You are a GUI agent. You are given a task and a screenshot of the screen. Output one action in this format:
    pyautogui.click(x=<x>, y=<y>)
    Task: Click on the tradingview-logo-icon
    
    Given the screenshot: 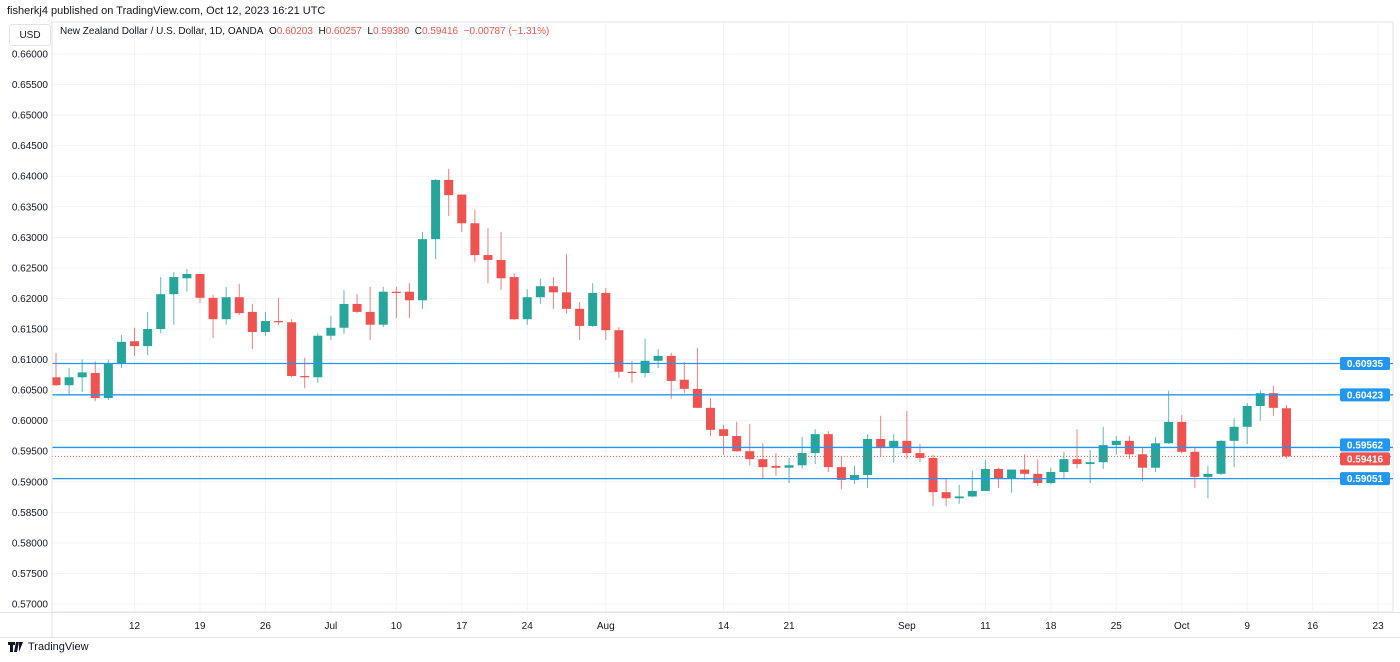 What is the action you would take?
    pyautogui.click(x=15, y=647)
    